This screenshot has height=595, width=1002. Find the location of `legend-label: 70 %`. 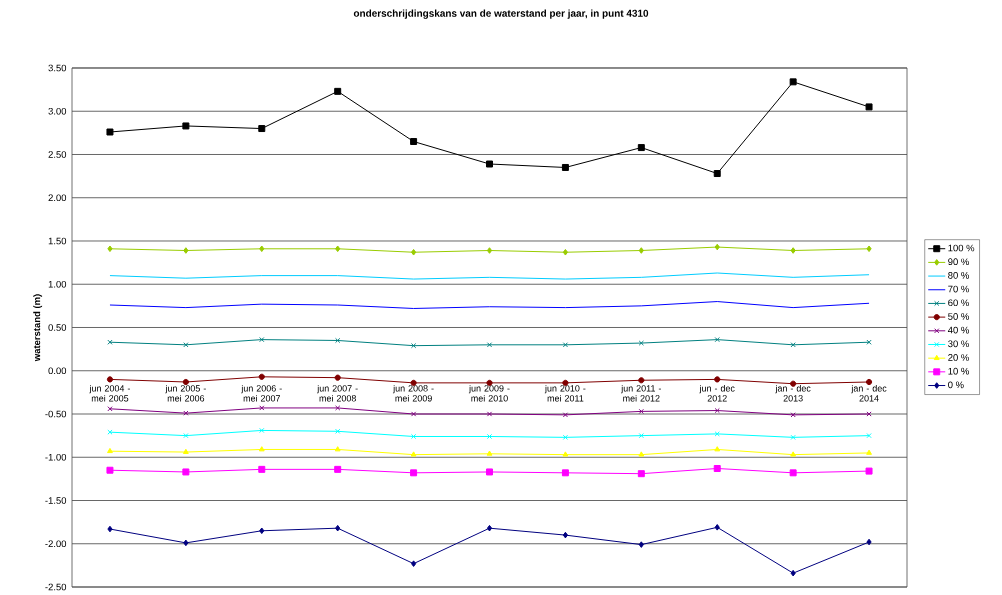

legend-label: 70 % is located at coordinates (958, 289).